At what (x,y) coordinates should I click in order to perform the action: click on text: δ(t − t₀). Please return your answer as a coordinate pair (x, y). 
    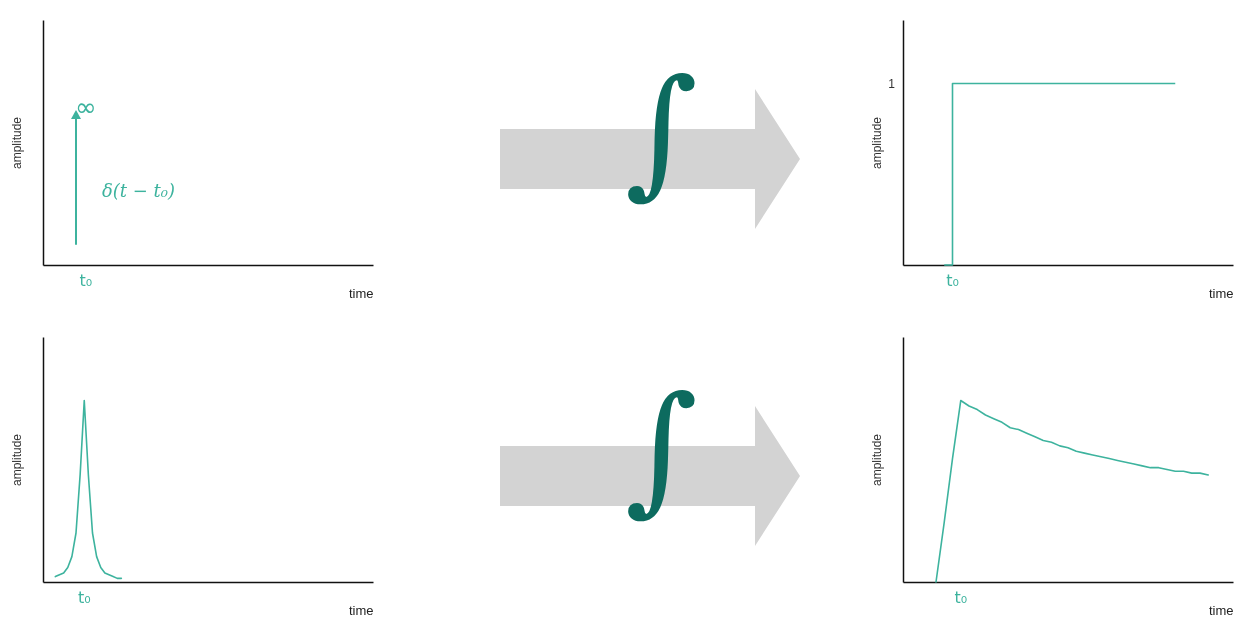
    Looking at the image, I should click on (138, 190).